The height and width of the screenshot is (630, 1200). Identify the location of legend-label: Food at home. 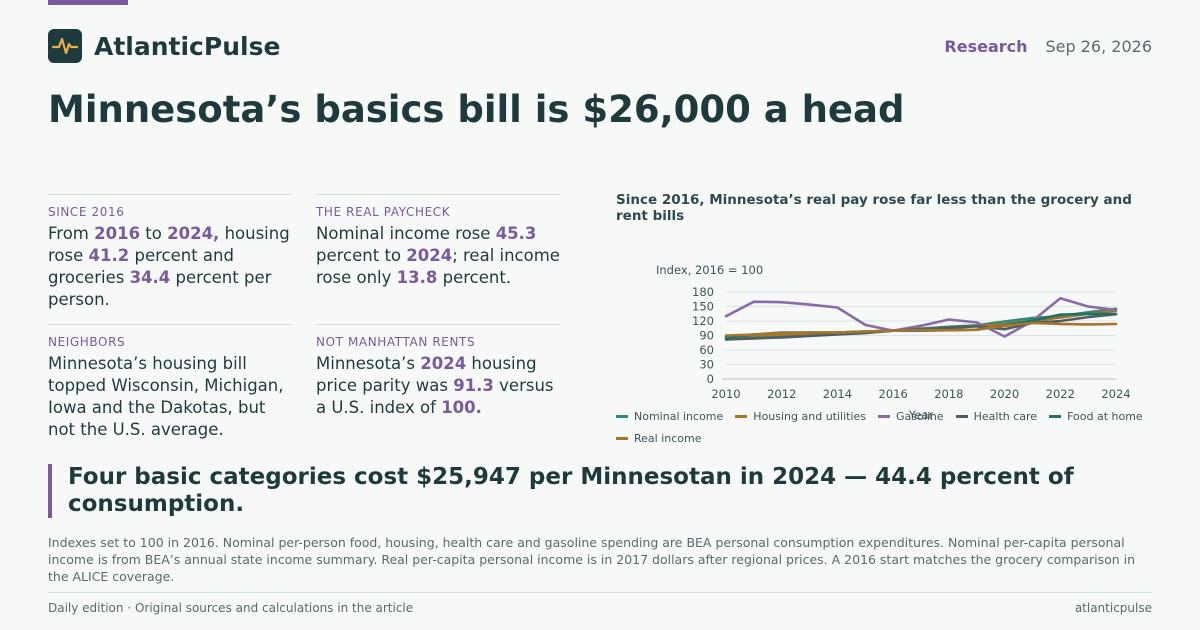
(1105, 416).